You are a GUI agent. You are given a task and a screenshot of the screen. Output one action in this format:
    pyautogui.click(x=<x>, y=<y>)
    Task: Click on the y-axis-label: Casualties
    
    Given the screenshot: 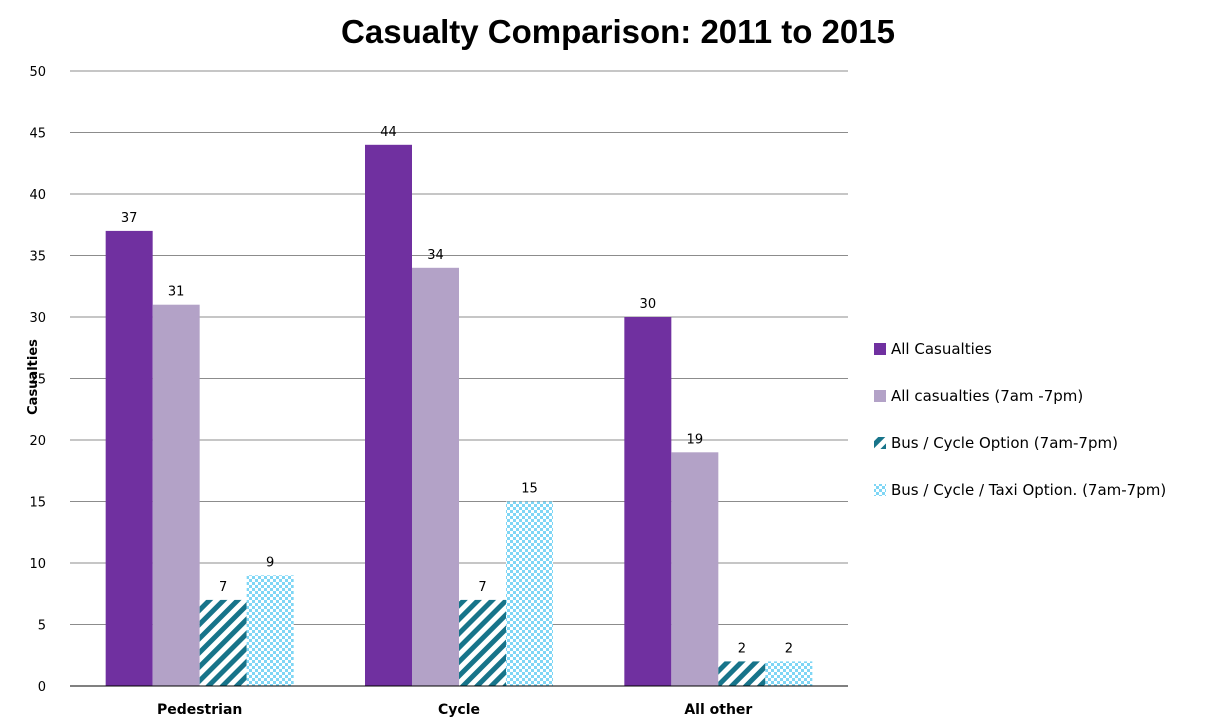 What is the action you would take?
    pyautogui.click(x=33, y=377)
    